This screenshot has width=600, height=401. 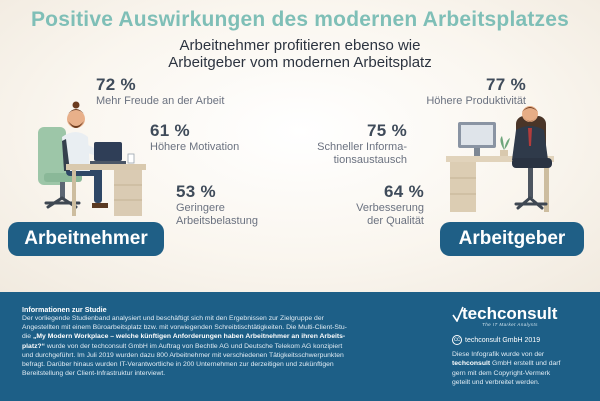 I want to click on employee-torso, so click(x=76, y=151).